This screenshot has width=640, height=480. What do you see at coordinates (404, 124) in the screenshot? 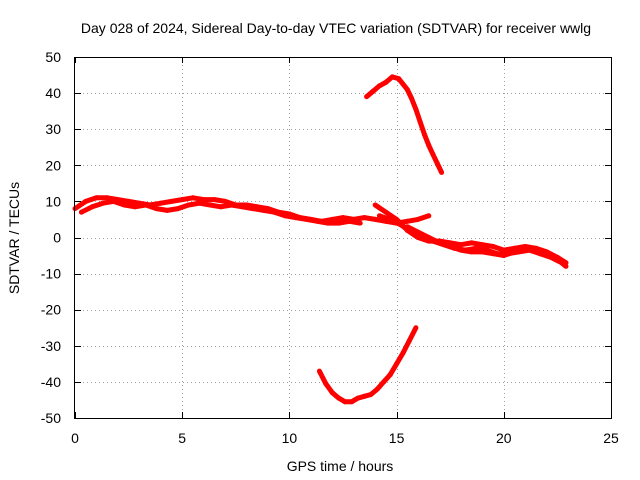
I see `series-track-upper-arc` at bounding box center [404, 124].